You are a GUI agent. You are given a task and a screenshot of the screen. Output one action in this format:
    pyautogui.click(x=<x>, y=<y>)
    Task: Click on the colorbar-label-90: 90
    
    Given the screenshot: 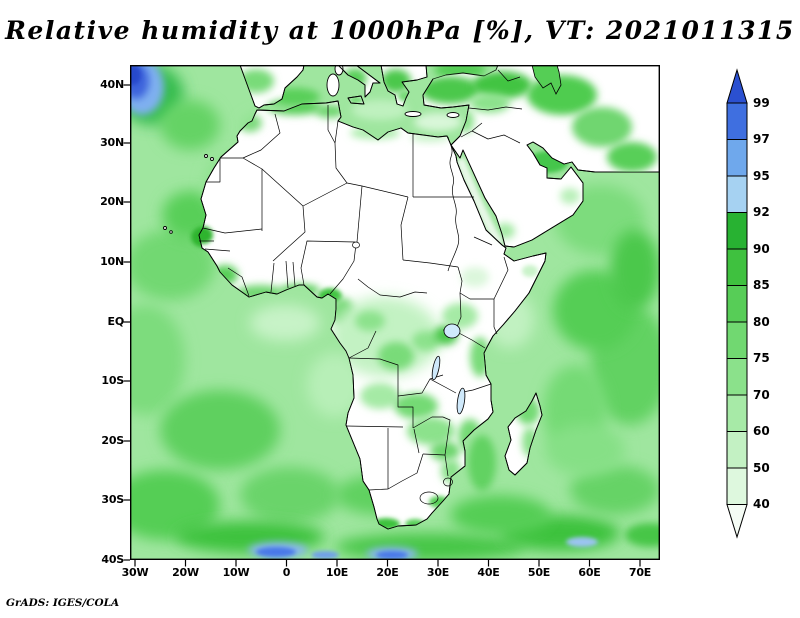 What is the action you would take?
    pyautogui.click(x=761, y=249)
    